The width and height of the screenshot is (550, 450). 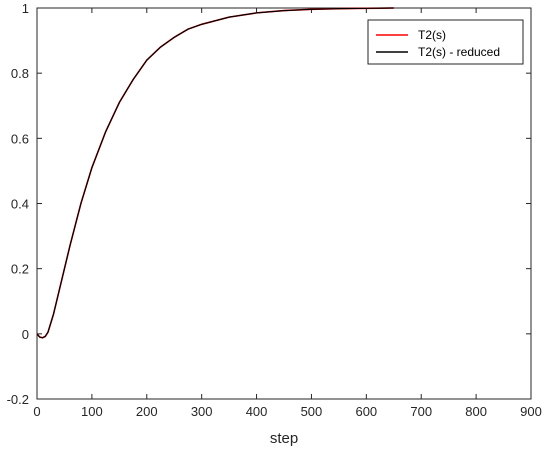 What do you see at coordinates (366, 411) in the screenshot?
I see `x-tick-label: 600` at bounding box center [366, 411].